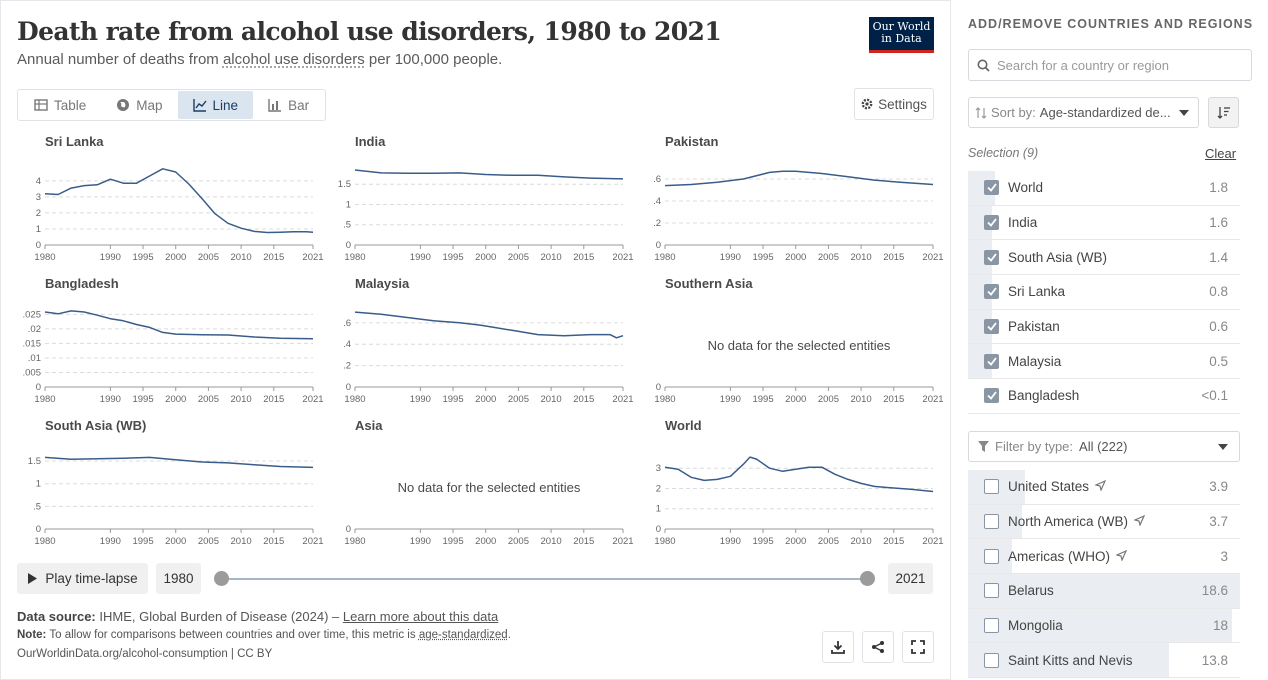 This screenshot has width=1268, height=680. I want to click on y-tick-label: .2, so click(657, 223).